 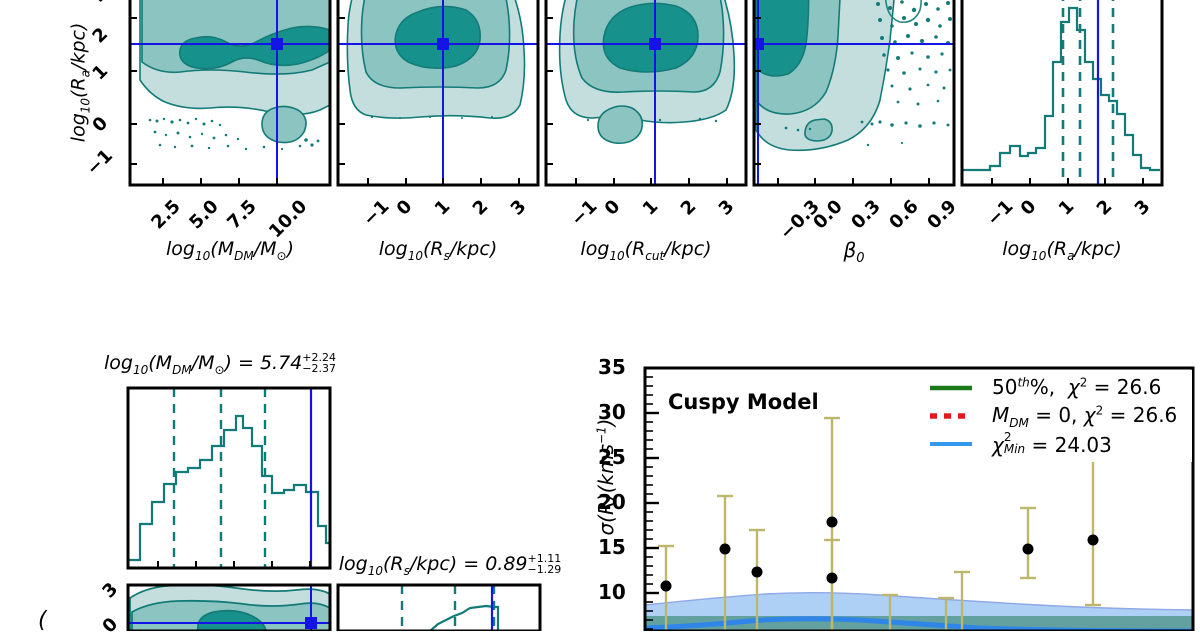 What do you see at coordinates (612, 412) in the screenshot?
I see `ytick-30: 30` at bounding box center [612, 412].